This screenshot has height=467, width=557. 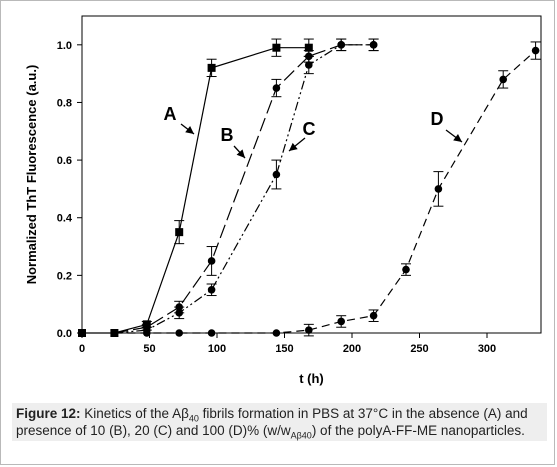 What do you see at coordinates (65, 219) in the screenshot?
I see `y-tick-label: 0.4` at bounding box center [65, 219].